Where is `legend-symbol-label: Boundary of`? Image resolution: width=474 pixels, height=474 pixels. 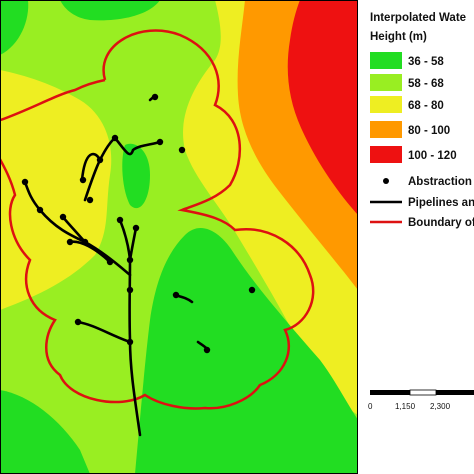 legend-symbol-label: Boundary of is located at coordinates (441, 223).